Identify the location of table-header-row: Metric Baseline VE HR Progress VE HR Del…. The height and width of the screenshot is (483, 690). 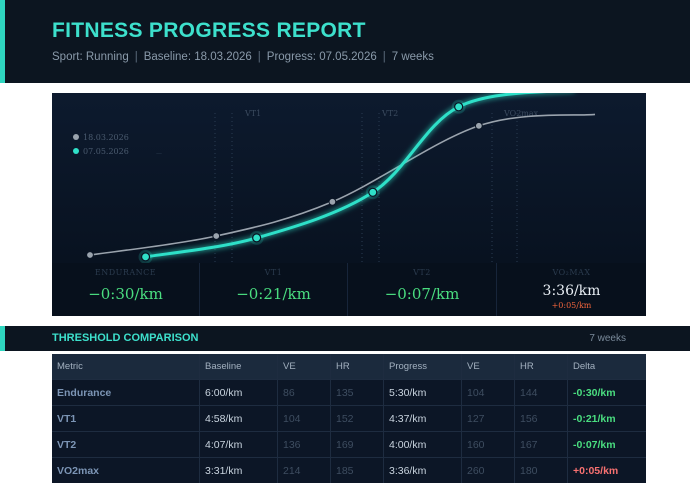
(349, 367).